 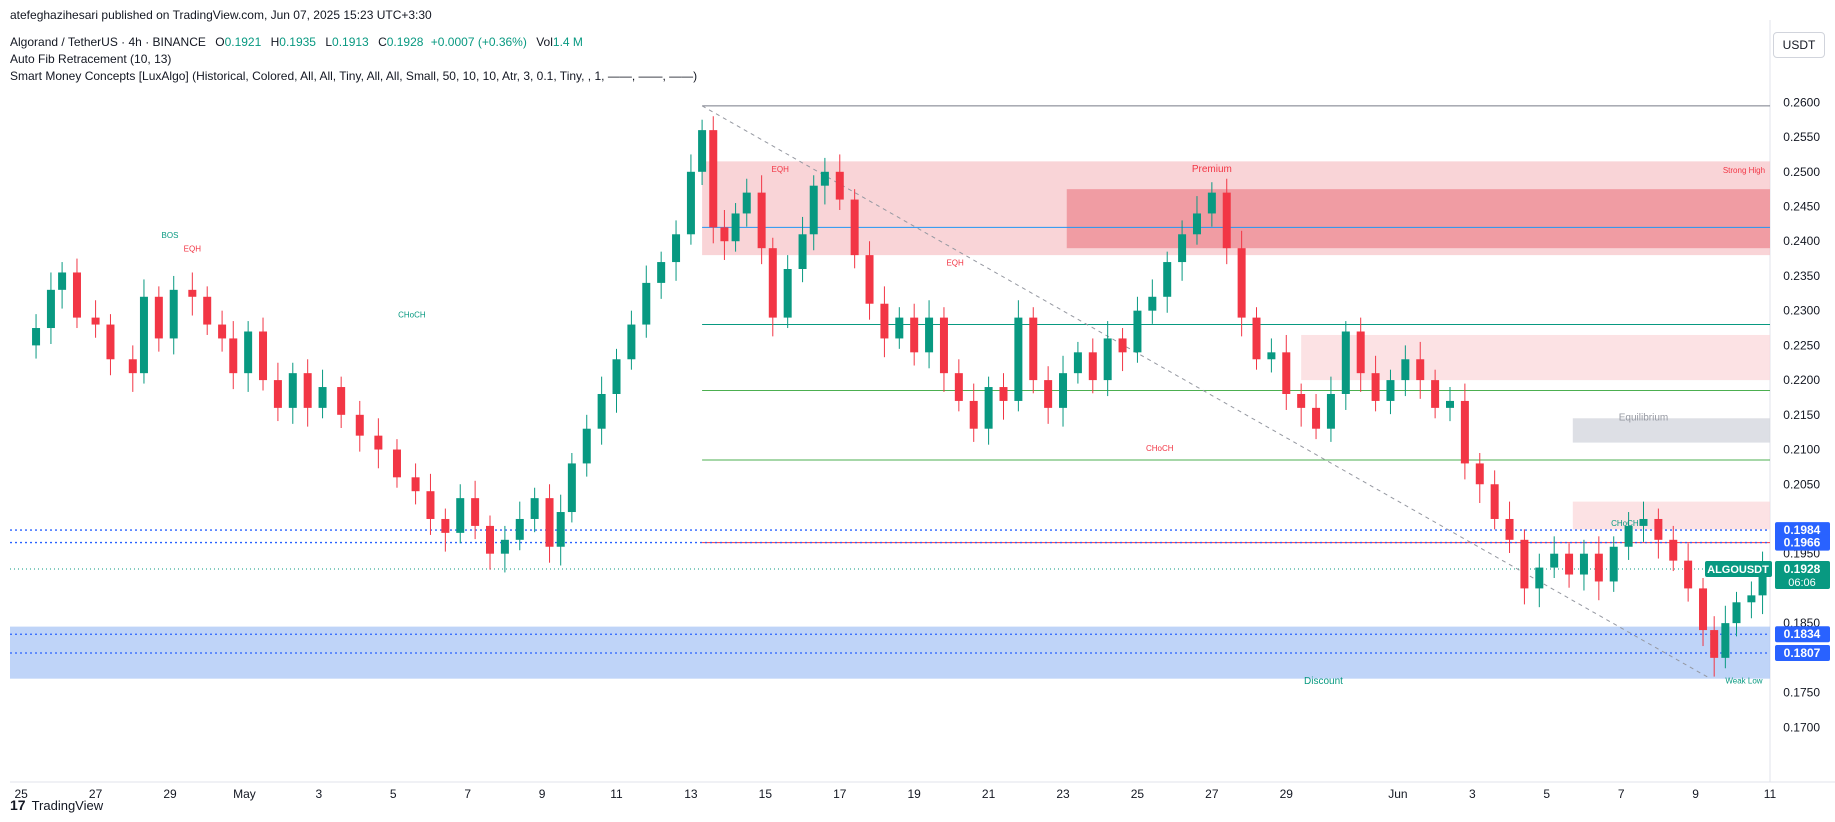 I want to click on y-tick-label: 0.1700, so click(x=1801, y=727).